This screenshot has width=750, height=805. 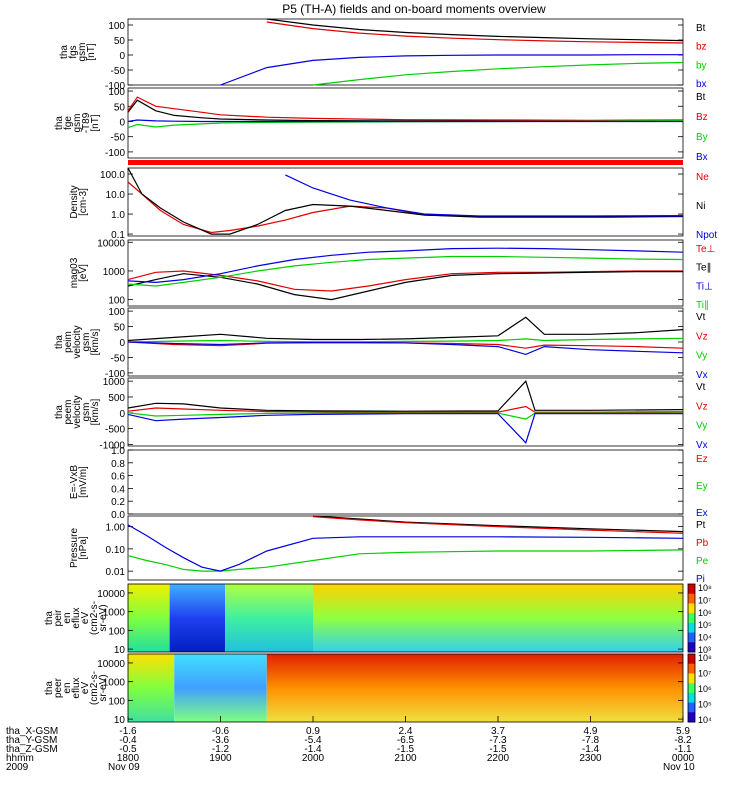 I want to click on y-axis-label: eV, so click(x=85, y=618).